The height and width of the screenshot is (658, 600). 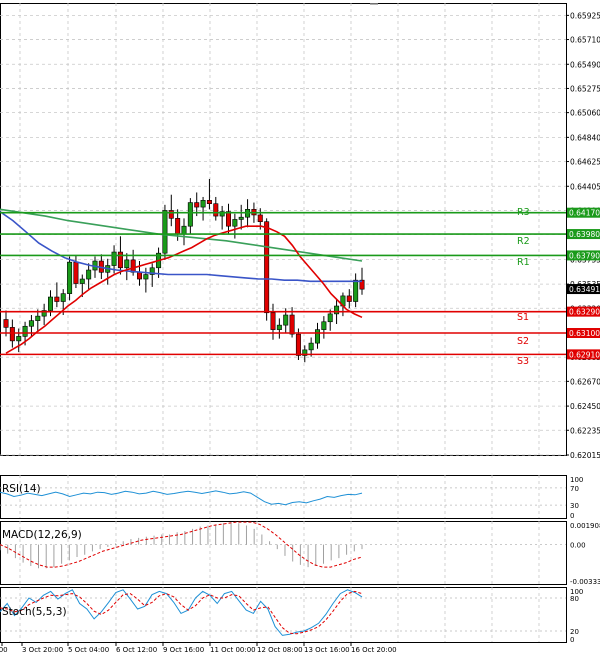 What do you see at coordinates (523, 361) in the screenshot?
I see `level-label-s3: S3` at bounding box center [523, 361].